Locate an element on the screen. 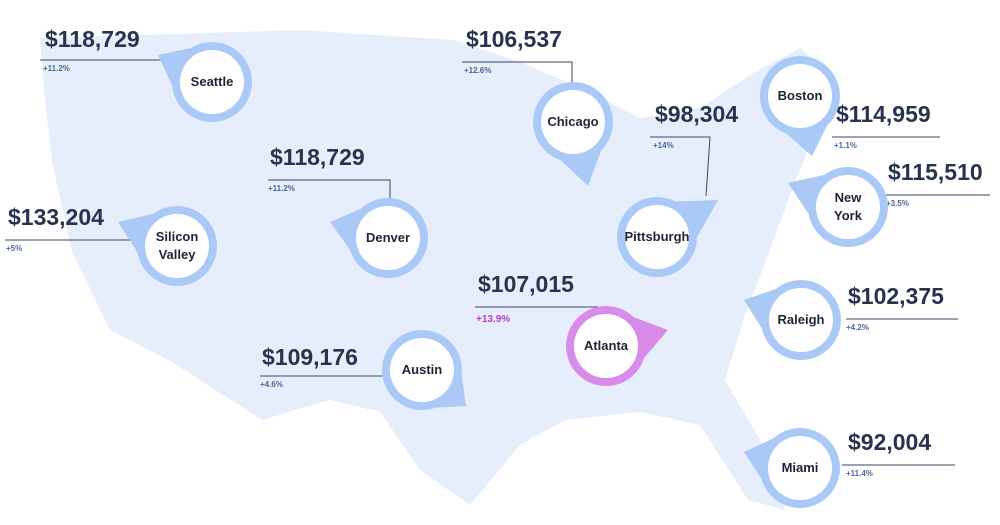  change: +13.9% is located at coordinates (493, 319).